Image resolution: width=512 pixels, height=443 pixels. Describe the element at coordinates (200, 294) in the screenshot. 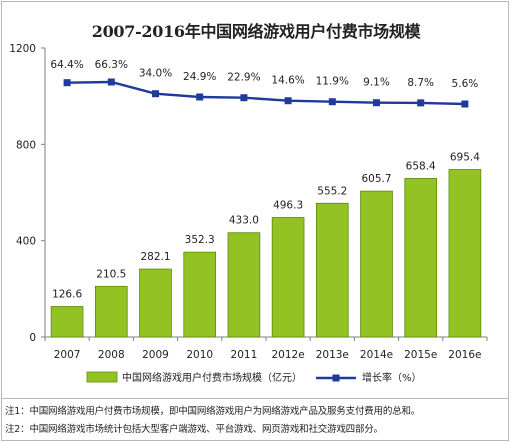

I see `bar-2010` at that location.